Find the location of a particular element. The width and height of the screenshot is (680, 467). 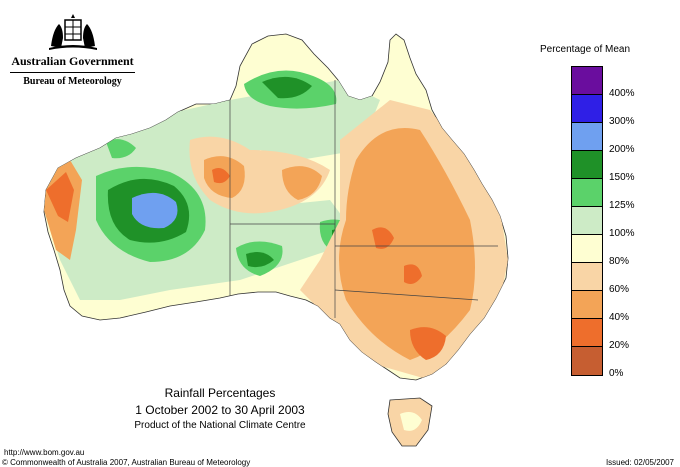

legend-tick-label: 40% is located at coordinates (619, 317).